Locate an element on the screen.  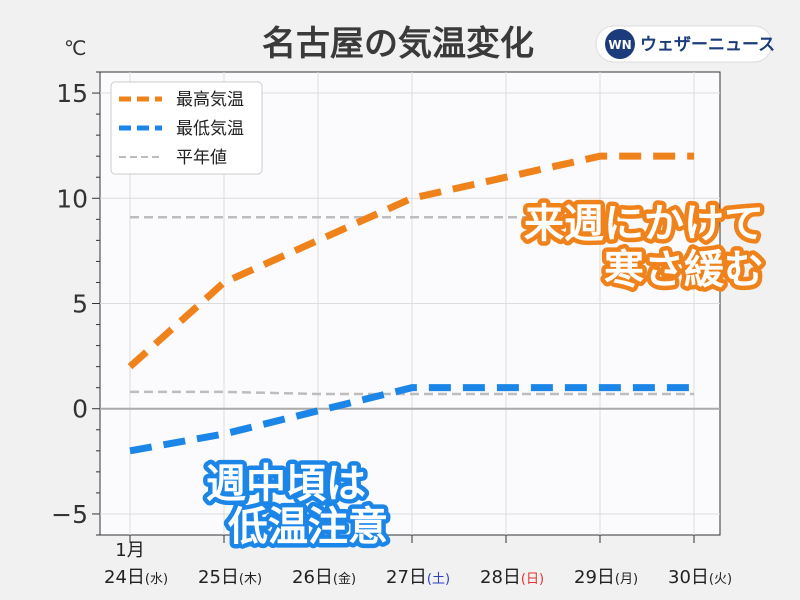
y-tick-label: 0 is located at coordinates (80, 409).